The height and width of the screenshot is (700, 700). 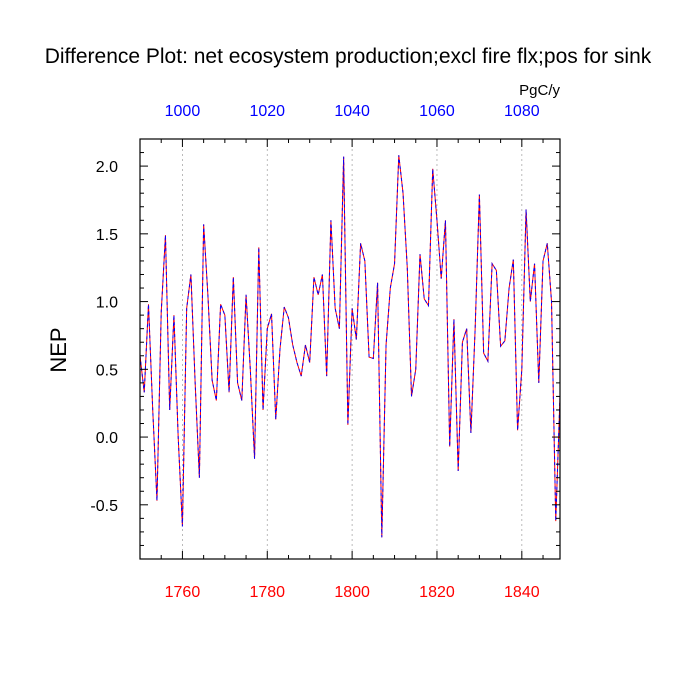 I want to click on units-label: PgC/y, so click(x=539, y=90).